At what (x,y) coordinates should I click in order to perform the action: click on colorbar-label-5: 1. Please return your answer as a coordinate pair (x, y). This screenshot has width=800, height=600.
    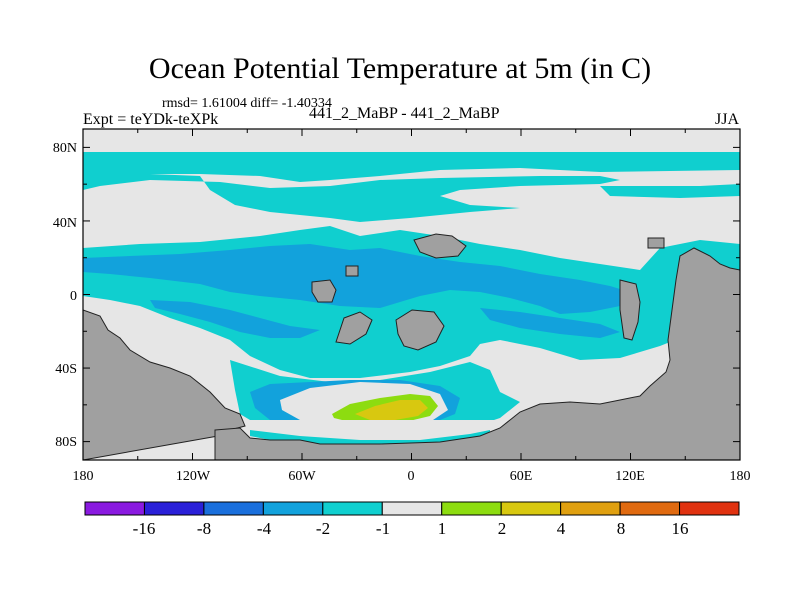
    Looking at the image, I should click on (442, 528).